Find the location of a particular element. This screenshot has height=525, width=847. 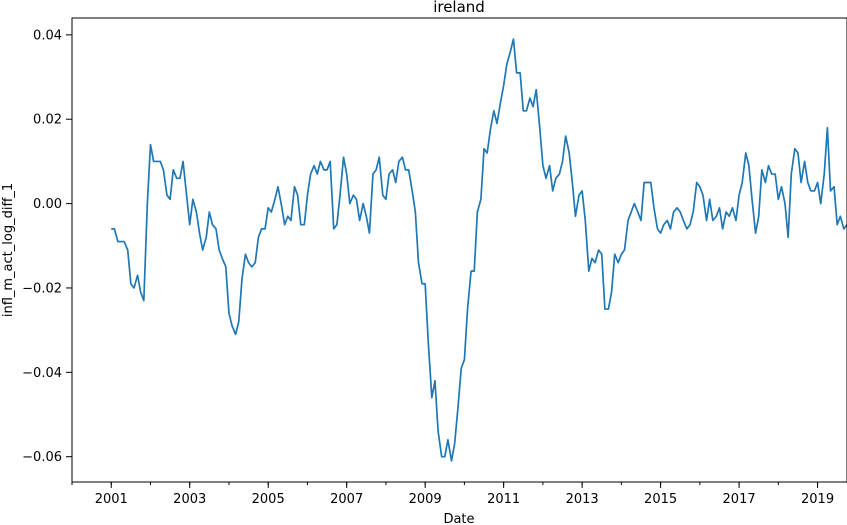

x-axis-ticks: 2001 2003 2005 2007 2009 2011 2013 2015 2017 2019 is located at coordinates (452, 494).